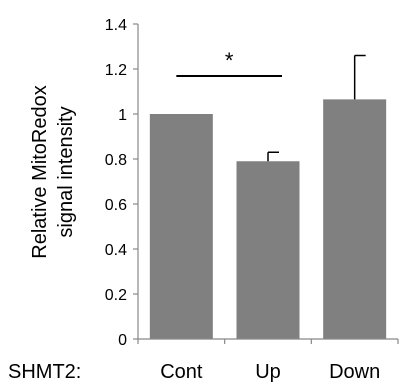 Image resolution: width=404 pixels, height=391 pixels. Describe the element at coordinates (116, 160) in the screenshot. I see `y-tick-label-4: 0.8` at that location.